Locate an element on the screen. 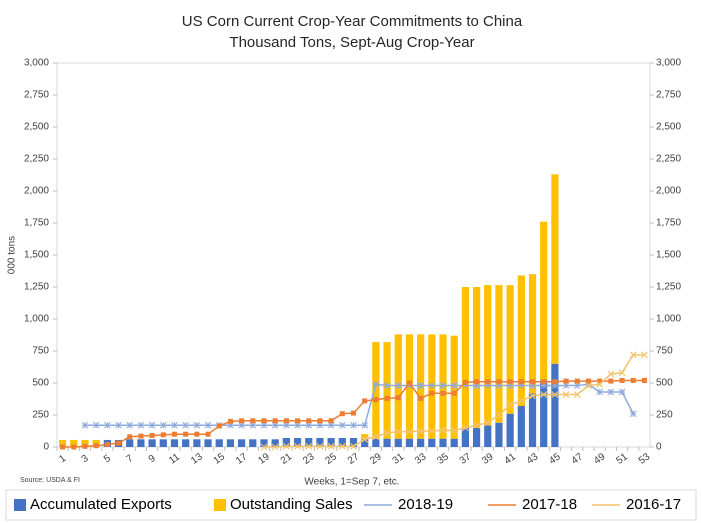 The image size is (701, 523). x-tick-label: 9 is located at coordinates (152, 459).